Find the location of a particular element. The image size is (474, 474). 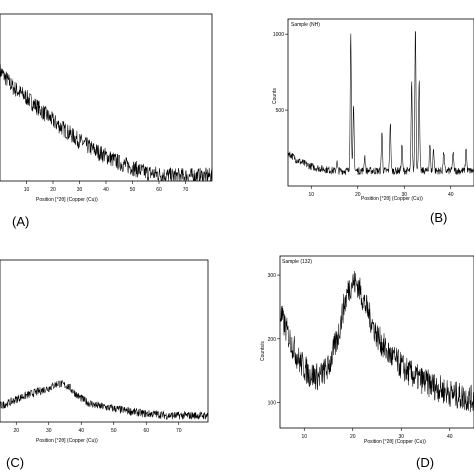

sample-label: Sample (NH) is located at coordinates (305, 25).